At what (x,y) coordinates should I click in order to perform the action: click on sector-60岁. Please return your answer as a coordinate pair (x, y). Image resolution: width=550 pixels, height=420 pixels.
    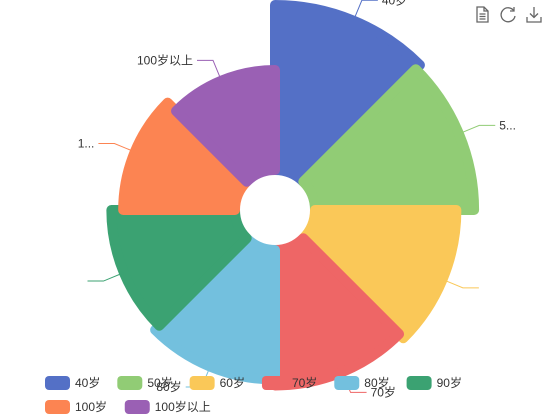
    Looking at the image, I should click on (380, 274).